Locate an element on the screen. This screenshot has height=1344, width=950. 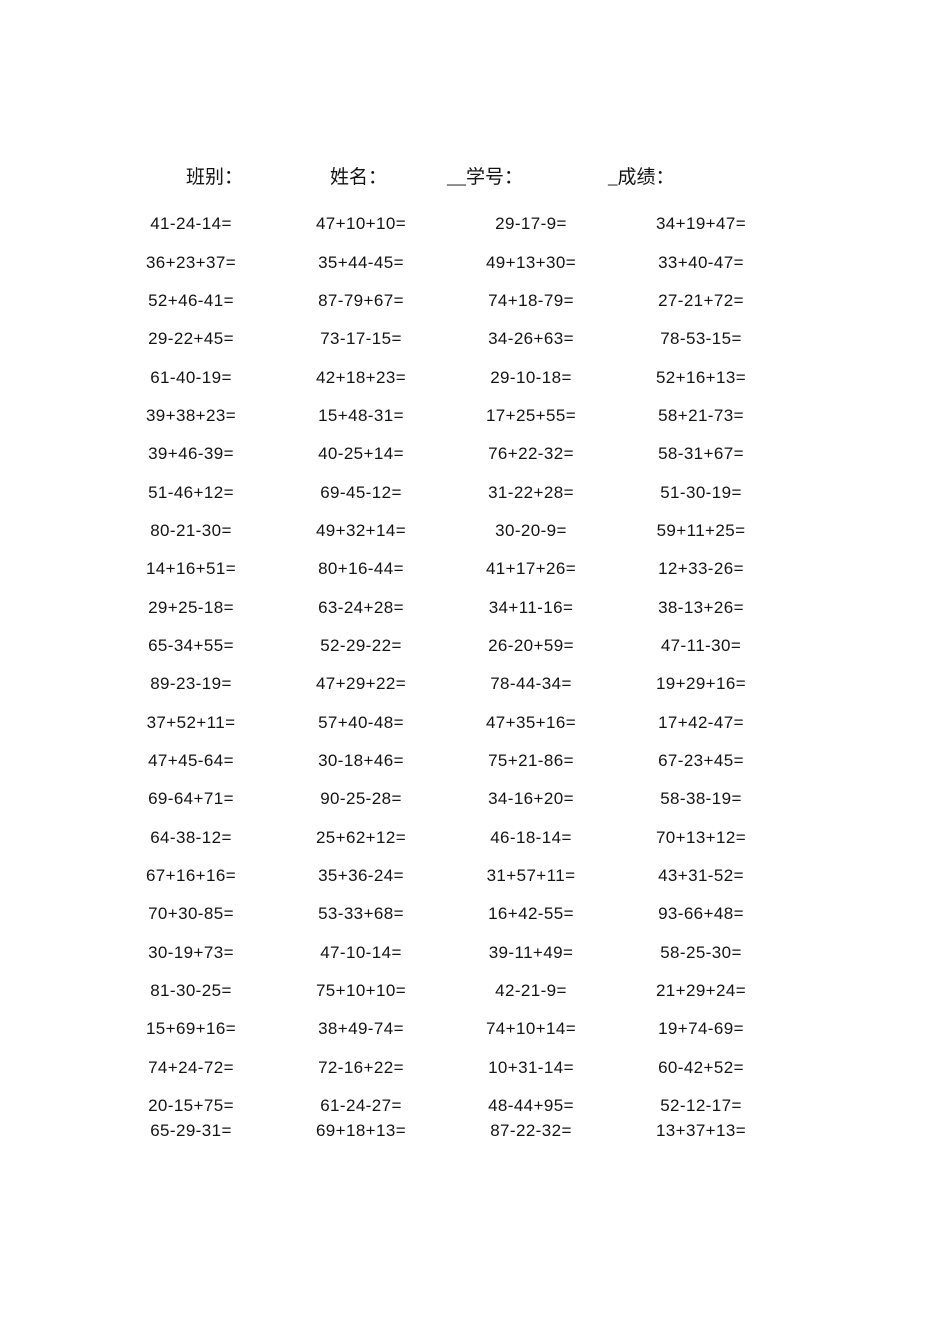
problem-cell: 52+16+13= is located at coordinates (701, 377).